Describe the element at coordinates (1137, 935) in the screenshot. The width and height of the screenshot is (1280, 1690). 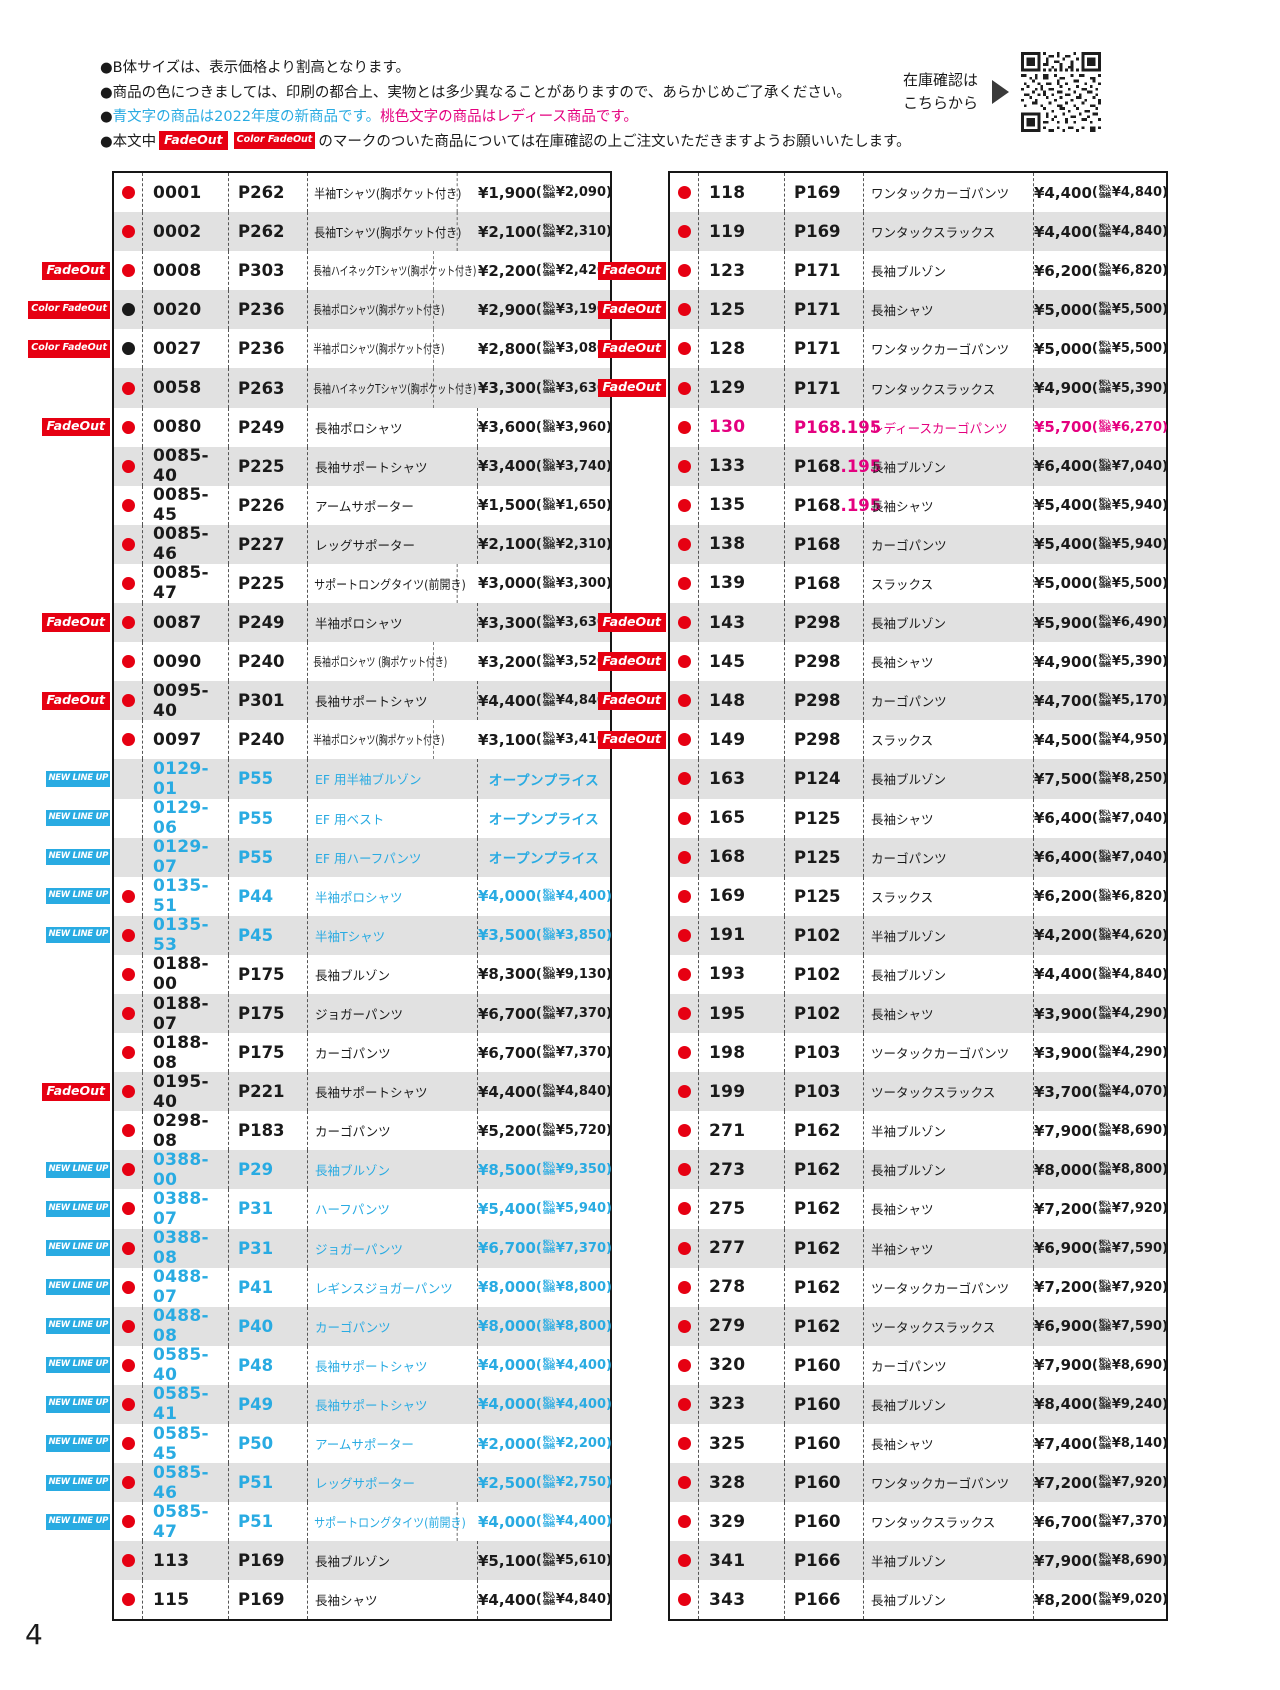
I see `price-tax-included: ¥4,620` at that location.